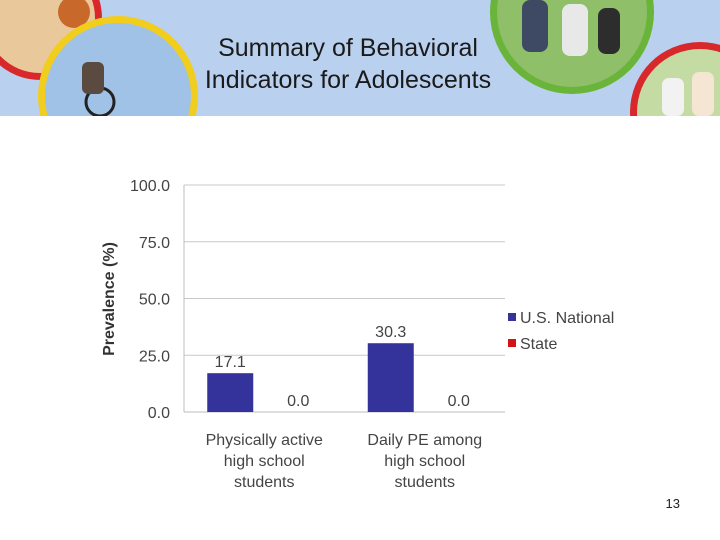 The height and width of the screenshot is (540, 720). What do you see at coordinates (264, 440) in the screenshot?
I see `x-category-label-line: Physically active` at bounding box center [264, 440].